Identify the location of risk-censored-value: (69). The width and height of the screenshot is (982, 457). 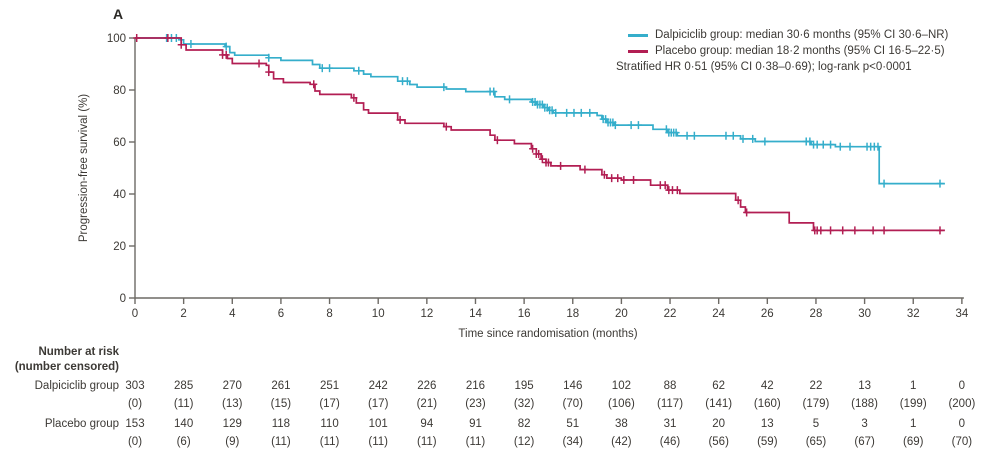
(913, 442).